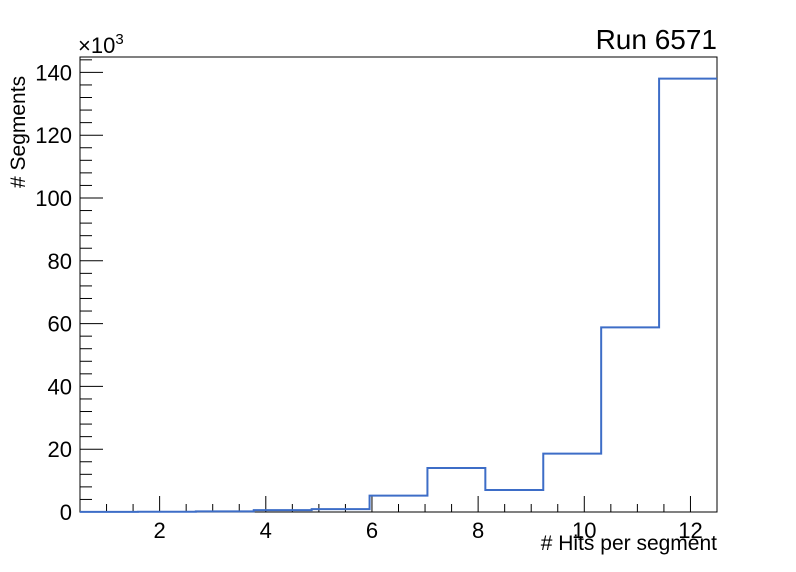 This screenshot has height=572, width=796. I want to click on x-tick-label: 2, so click(160, 530).